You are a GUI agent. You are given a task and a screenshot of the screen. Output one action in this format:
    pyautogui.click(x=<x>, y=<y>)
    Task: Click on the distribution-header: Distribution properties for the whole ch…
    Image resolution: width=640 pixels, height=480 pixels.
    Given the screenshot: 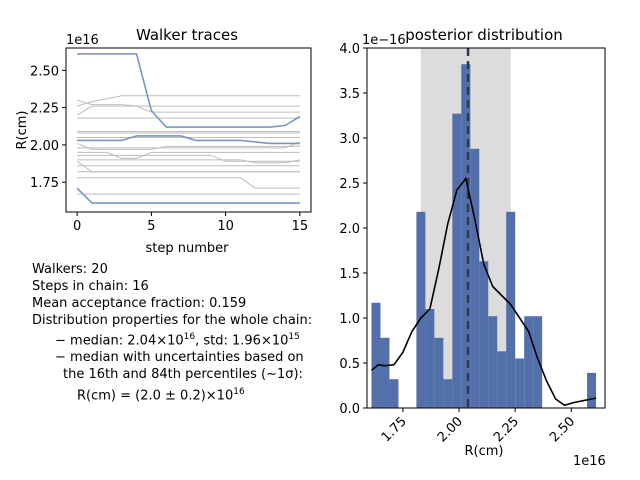 What is the action you would take?
    pyautogui.click(x=172, y=320)
    